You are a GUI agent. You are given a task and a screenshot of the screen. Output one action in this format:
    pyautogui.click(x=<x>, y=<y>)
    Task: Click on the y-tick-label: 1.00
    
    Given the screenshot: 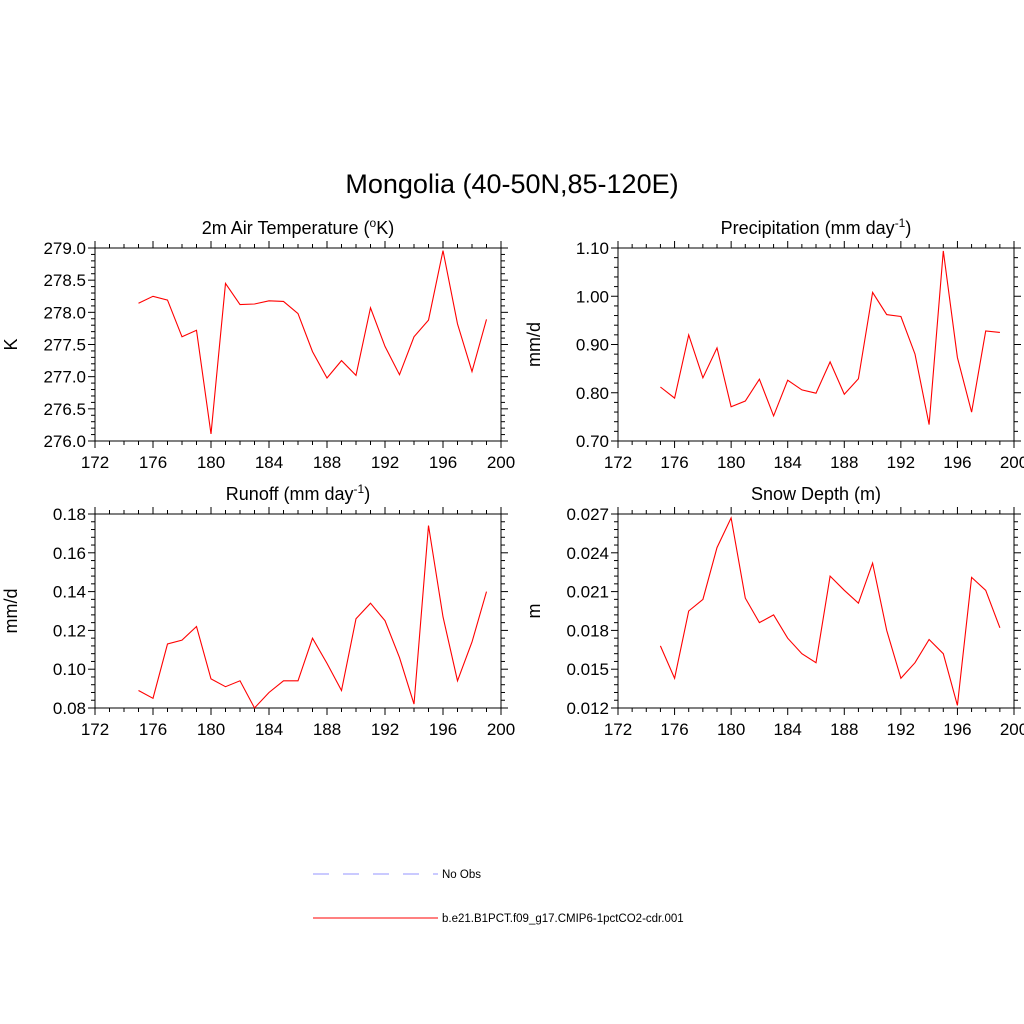 What is the action you would take?
    pyautogui.click(x=592, y=296)
    